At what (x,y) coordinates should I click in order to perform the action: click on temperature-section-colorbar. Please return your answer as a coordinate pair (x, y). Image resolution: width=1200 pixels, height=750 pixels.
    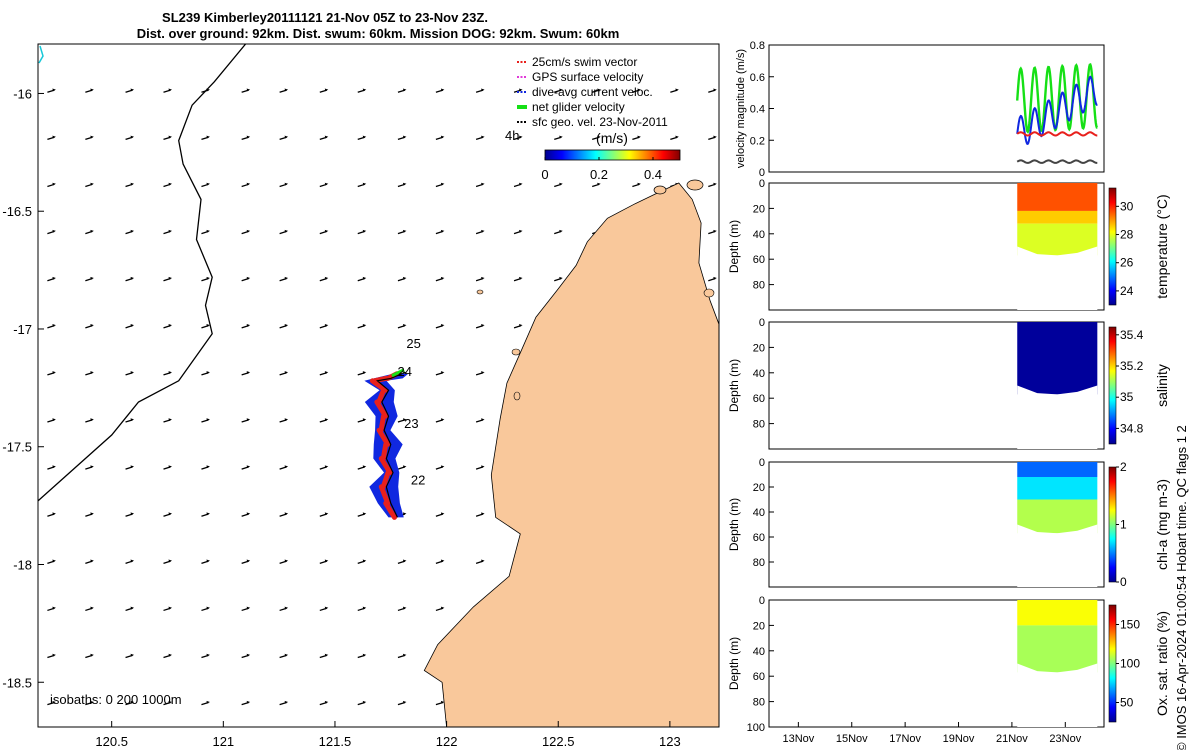
    Looking at the image, I should click on (1112, 246).